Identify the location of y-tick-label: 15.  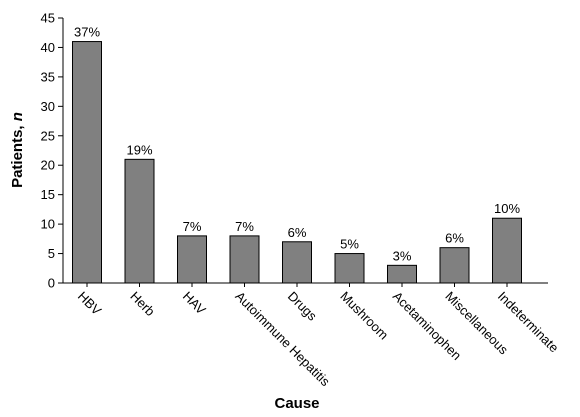
(48, 194).